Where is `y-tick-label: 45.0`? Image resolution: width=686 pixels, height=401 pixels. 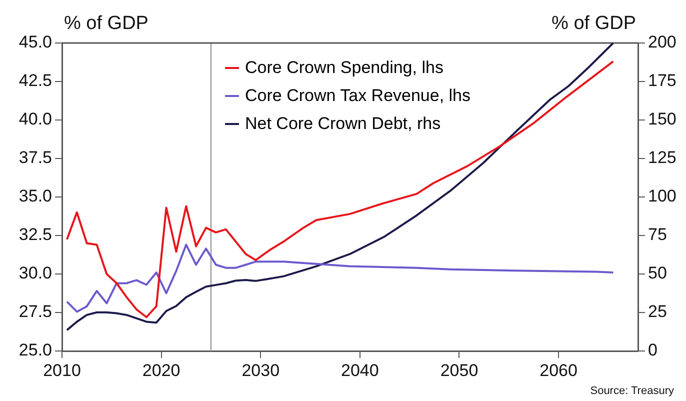
y-tick-label: 45.0 is located at coordinates (35, 42).